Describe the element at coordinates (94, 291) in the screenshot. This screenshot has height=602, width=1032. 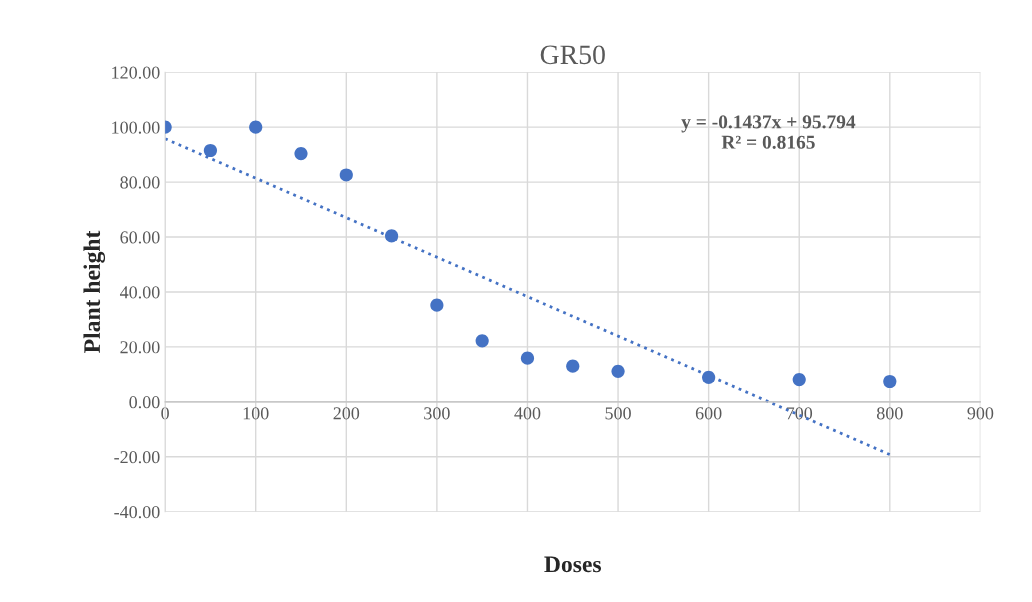
I see `y-axis-title: Plant height` at that location.